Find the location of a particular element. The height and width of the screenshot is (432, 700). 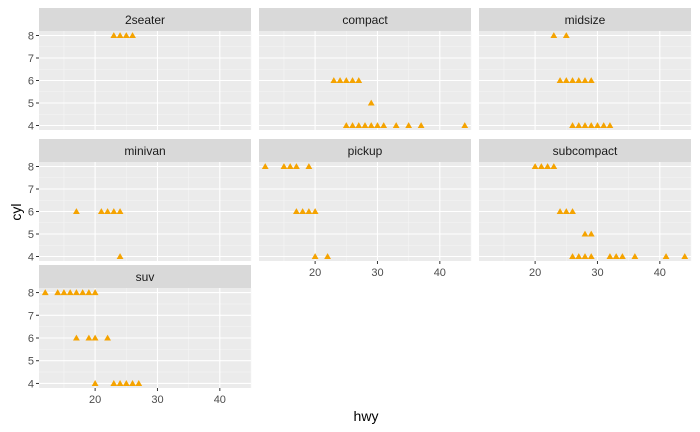

y-tick-label: 6 is located at coordinates (31, 339).